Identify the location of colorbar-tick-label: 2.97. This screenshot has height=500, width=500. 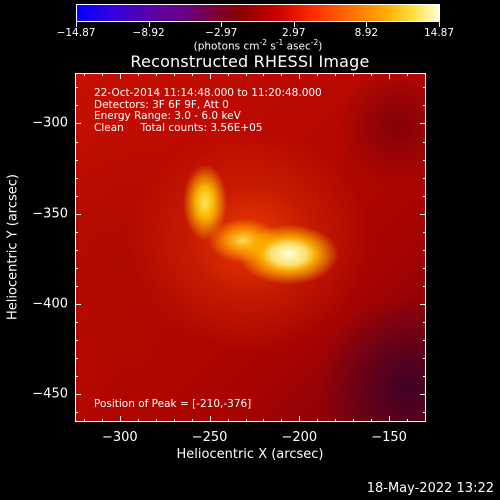
(294, 33).